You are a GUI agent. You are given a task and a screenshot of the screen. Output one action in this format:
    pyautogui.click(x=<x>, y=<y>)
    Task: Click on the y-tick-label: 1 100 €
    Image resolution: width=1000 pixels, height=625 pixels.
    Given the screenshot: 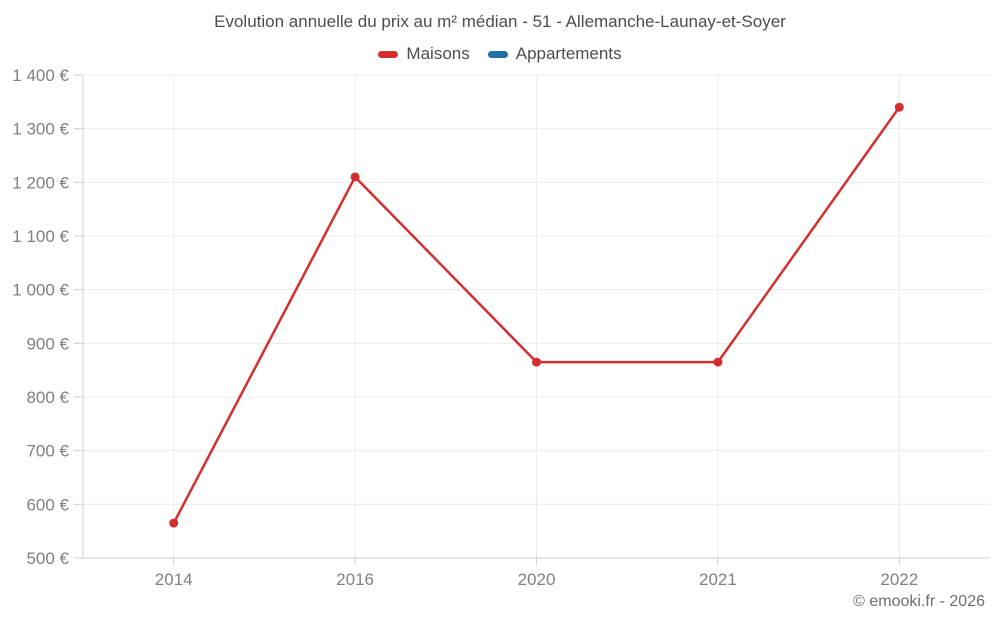 What is the action you would take?
    pyautogui.click(x=40, y=236)
    